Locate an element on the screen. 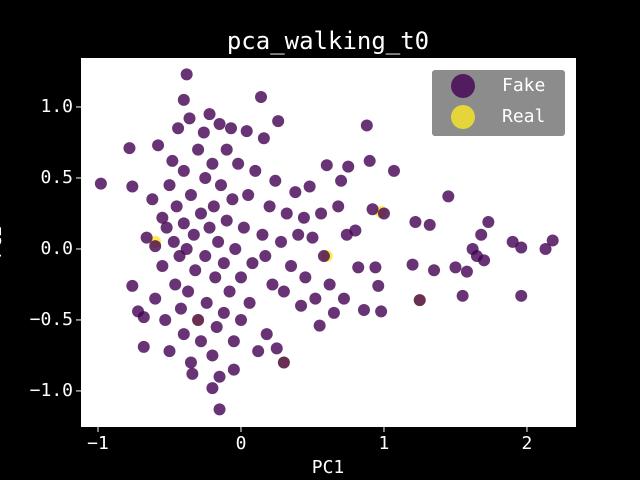 The width and height of the screenshot is (640, 480). legend-marker is located at coordinates (463, 117).